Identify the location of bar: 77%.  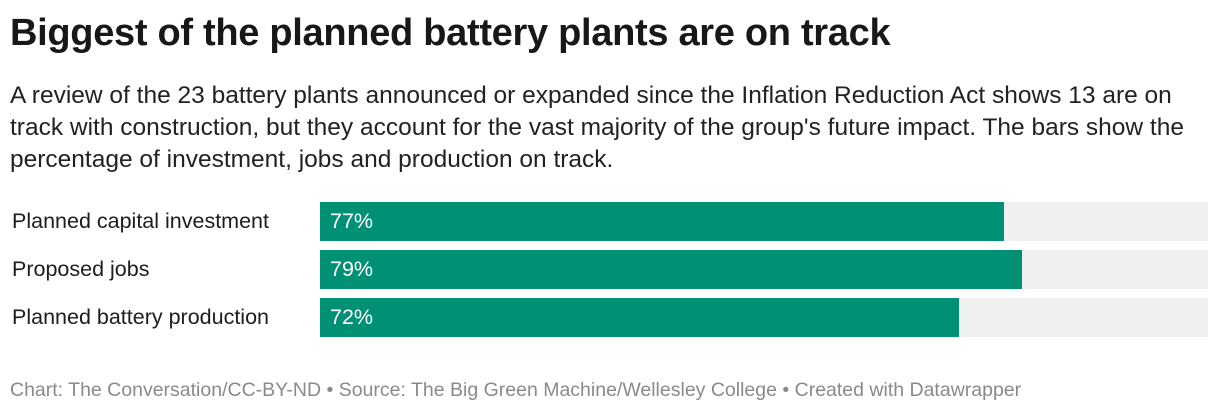
(662, 221).